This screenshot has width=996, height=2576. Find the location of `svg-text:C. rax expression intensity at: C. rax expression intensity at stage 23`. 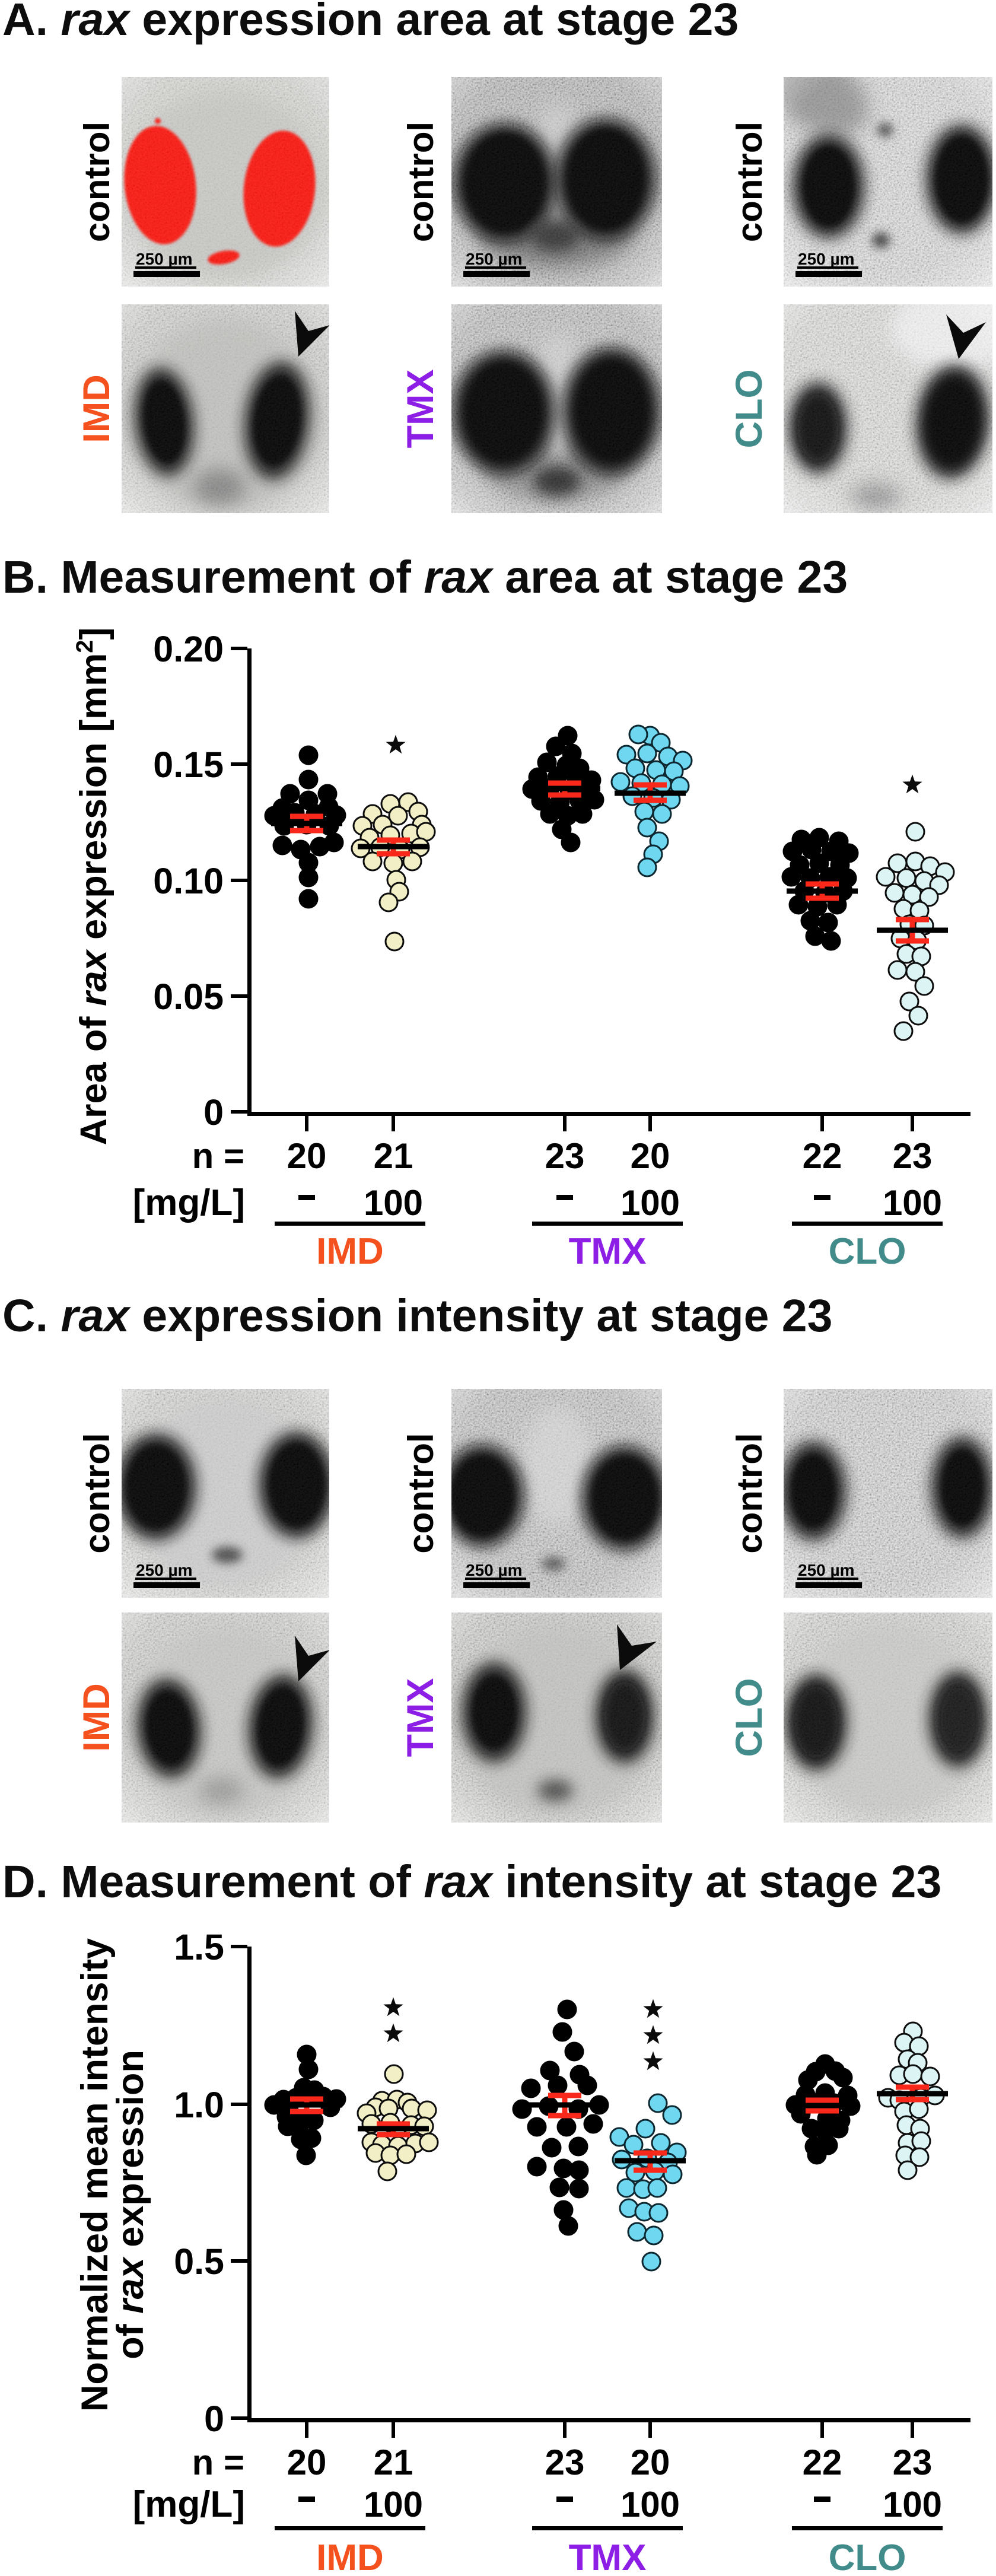

svg-text:C. rax expression intensity at: C. rax expression intensity at stage 23 is located at coordinates (417, 1315).